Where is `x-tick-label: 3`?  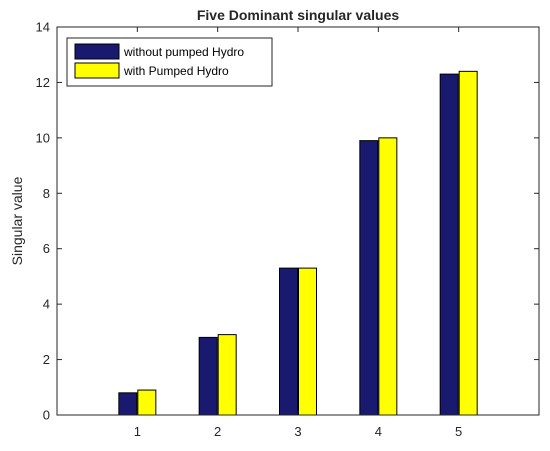
x-tick-label: 3 is located at coordinates (297, 431).